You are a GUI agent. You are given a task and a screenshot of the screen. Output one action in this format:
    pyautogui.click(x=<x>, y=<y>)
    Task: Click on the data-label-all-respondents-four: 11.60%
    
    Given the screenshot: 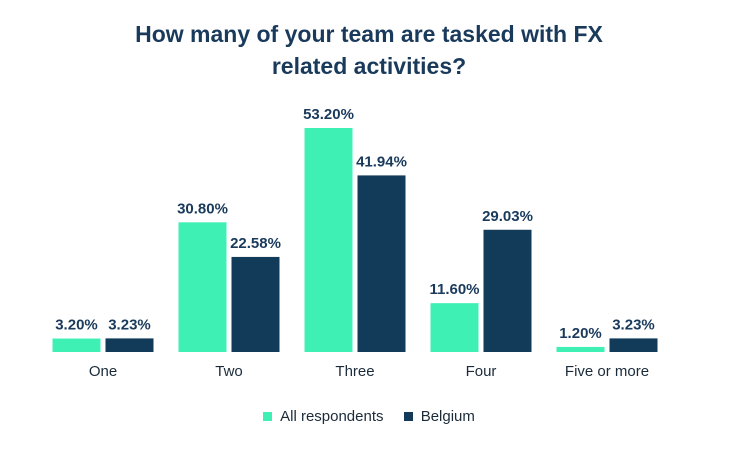 What is the action you would take?
    pyautogui.click(x=454, y=289)
    